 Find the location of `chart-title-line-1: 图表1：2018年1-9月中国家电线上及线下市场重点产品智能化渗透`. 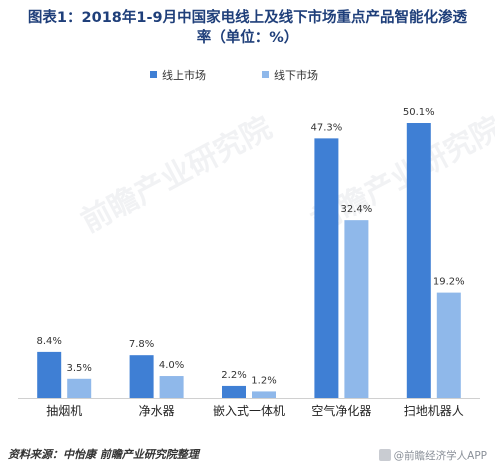

chart-title-line-1: 图表1：2018年1-9月中国家电线上及线下市场重点产品智能化渗透 is located at coordinates (247, 18).